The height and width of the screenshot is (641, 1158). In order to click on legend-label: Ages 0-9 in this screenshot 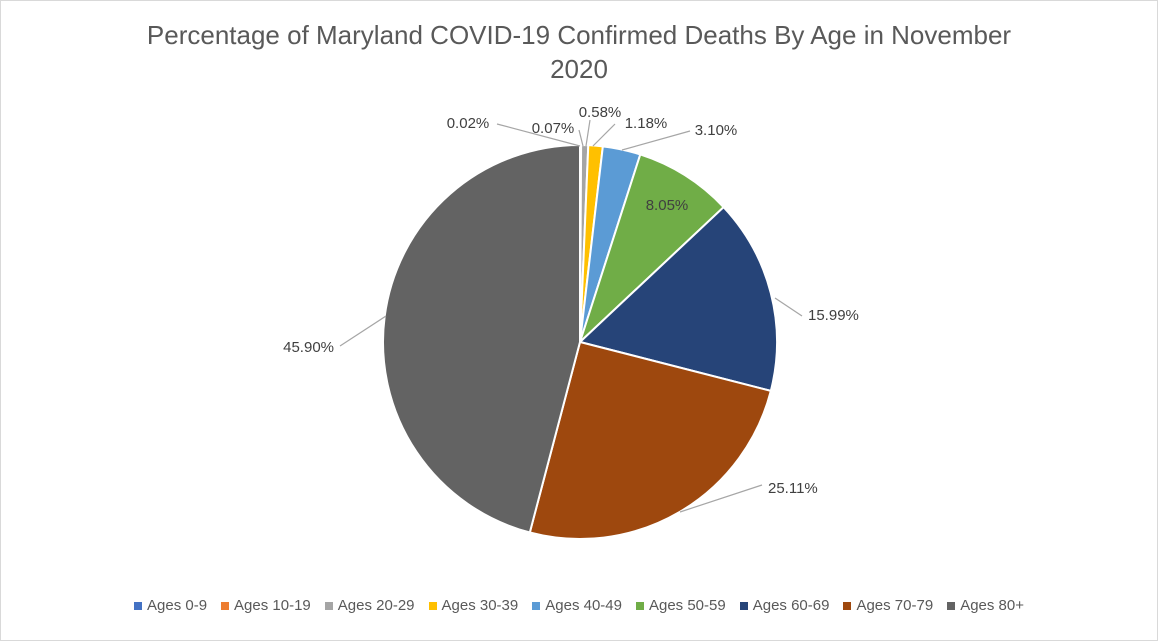, I will do `click(177, 605)`.